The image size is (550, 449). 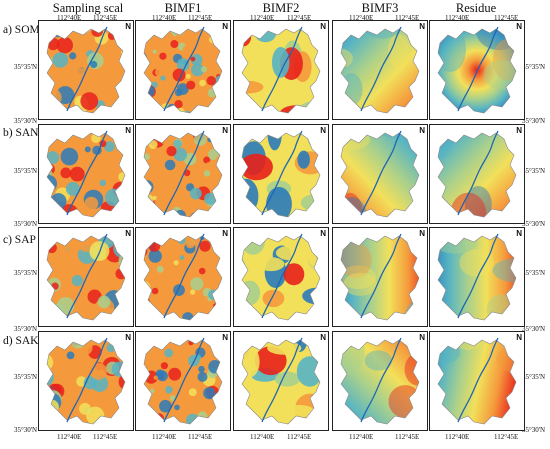 What do you see at coordinates (164, 437) in the screenshot?
I see `bottom-tick-lon-3: 112°40E` at bounding box center [164, 437].